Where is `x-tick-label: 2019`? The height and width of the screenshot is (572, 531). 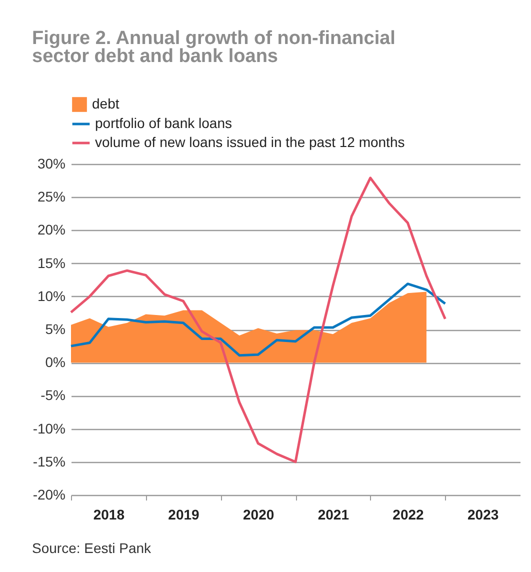 x-tick-label: 2019 is located at coordinates (184, 514).